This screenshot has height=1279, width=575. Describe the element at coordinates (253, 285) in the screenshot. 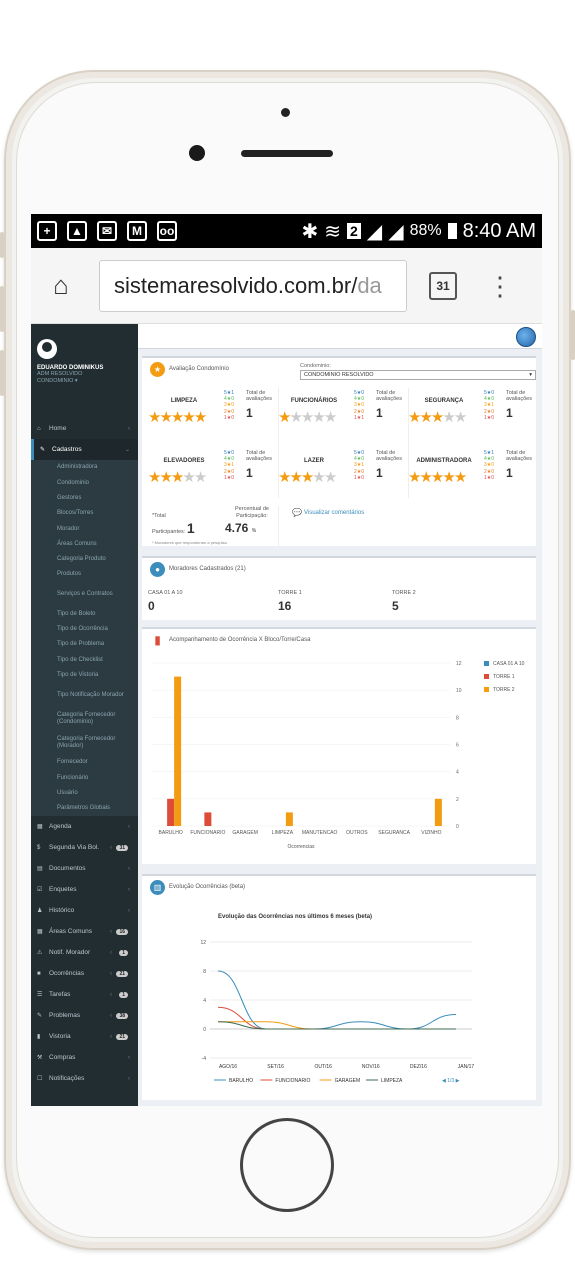

I see `address-bar: sistemaresolvido.com.br/da` at that location.